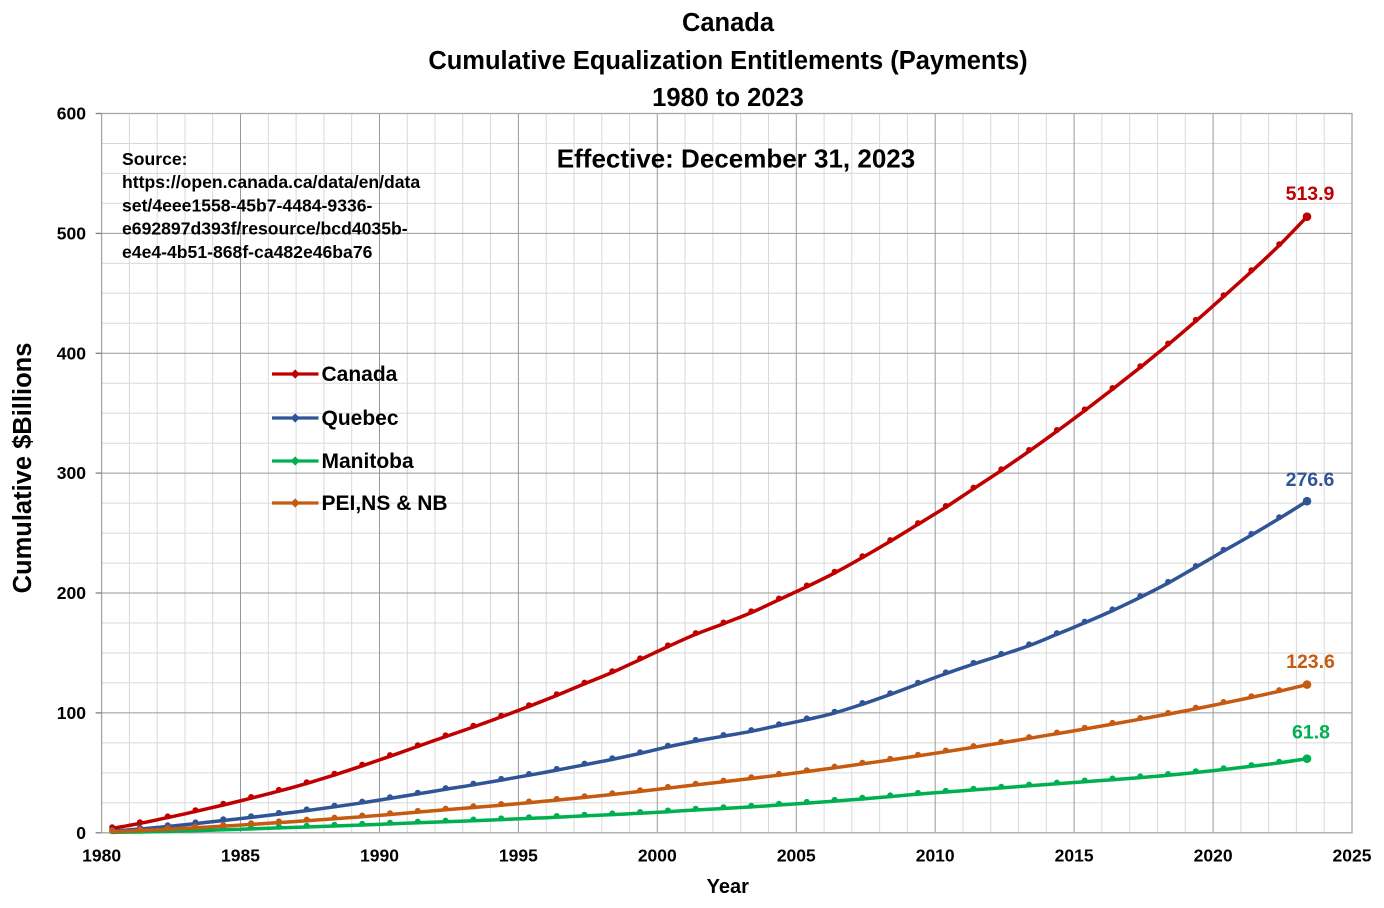 The height and width of the screenshot is (908, 1384). Describe the element at coordinates (728, 98) in the screenshot. I see `svg-text: 1980 to 2023` at that location.